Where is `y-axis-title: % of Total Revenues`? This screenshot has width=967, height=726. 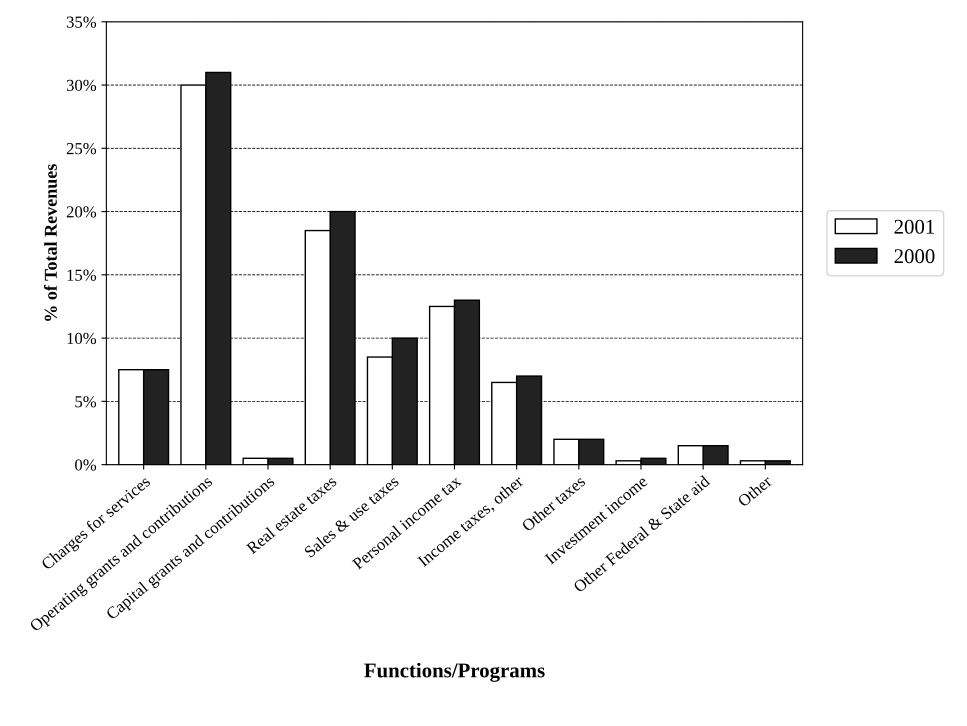 y-axis-title: % of Total Revenues is located at coordinates (50, 242).